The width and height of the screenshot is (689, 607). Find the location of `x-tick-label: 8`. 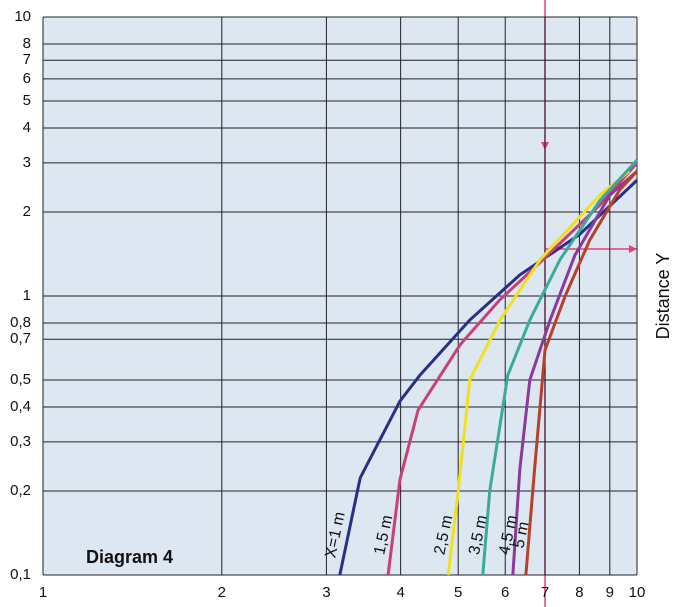

x-tick-label: 8 is located at coordinates (579, 592).